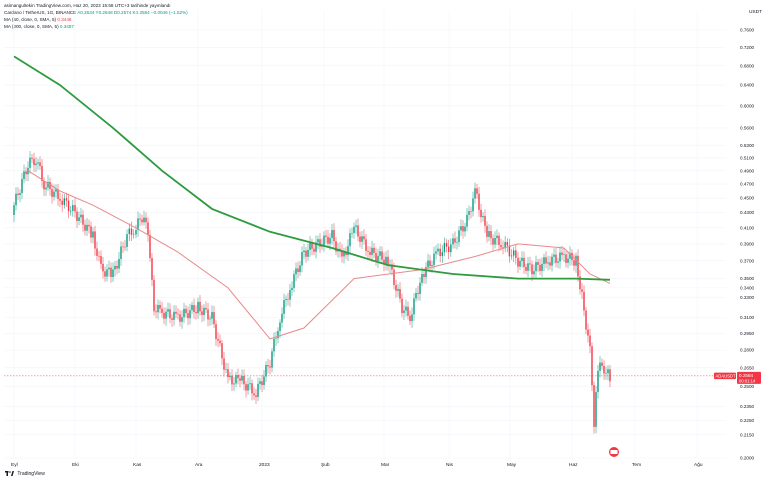 Image resolution: width=768 pixels, height=483 pixels. What do you see at coordinates (747, 198) in the screenshot?
I see `y-tick-label: 0.4500` at bounding box center [747, 198].